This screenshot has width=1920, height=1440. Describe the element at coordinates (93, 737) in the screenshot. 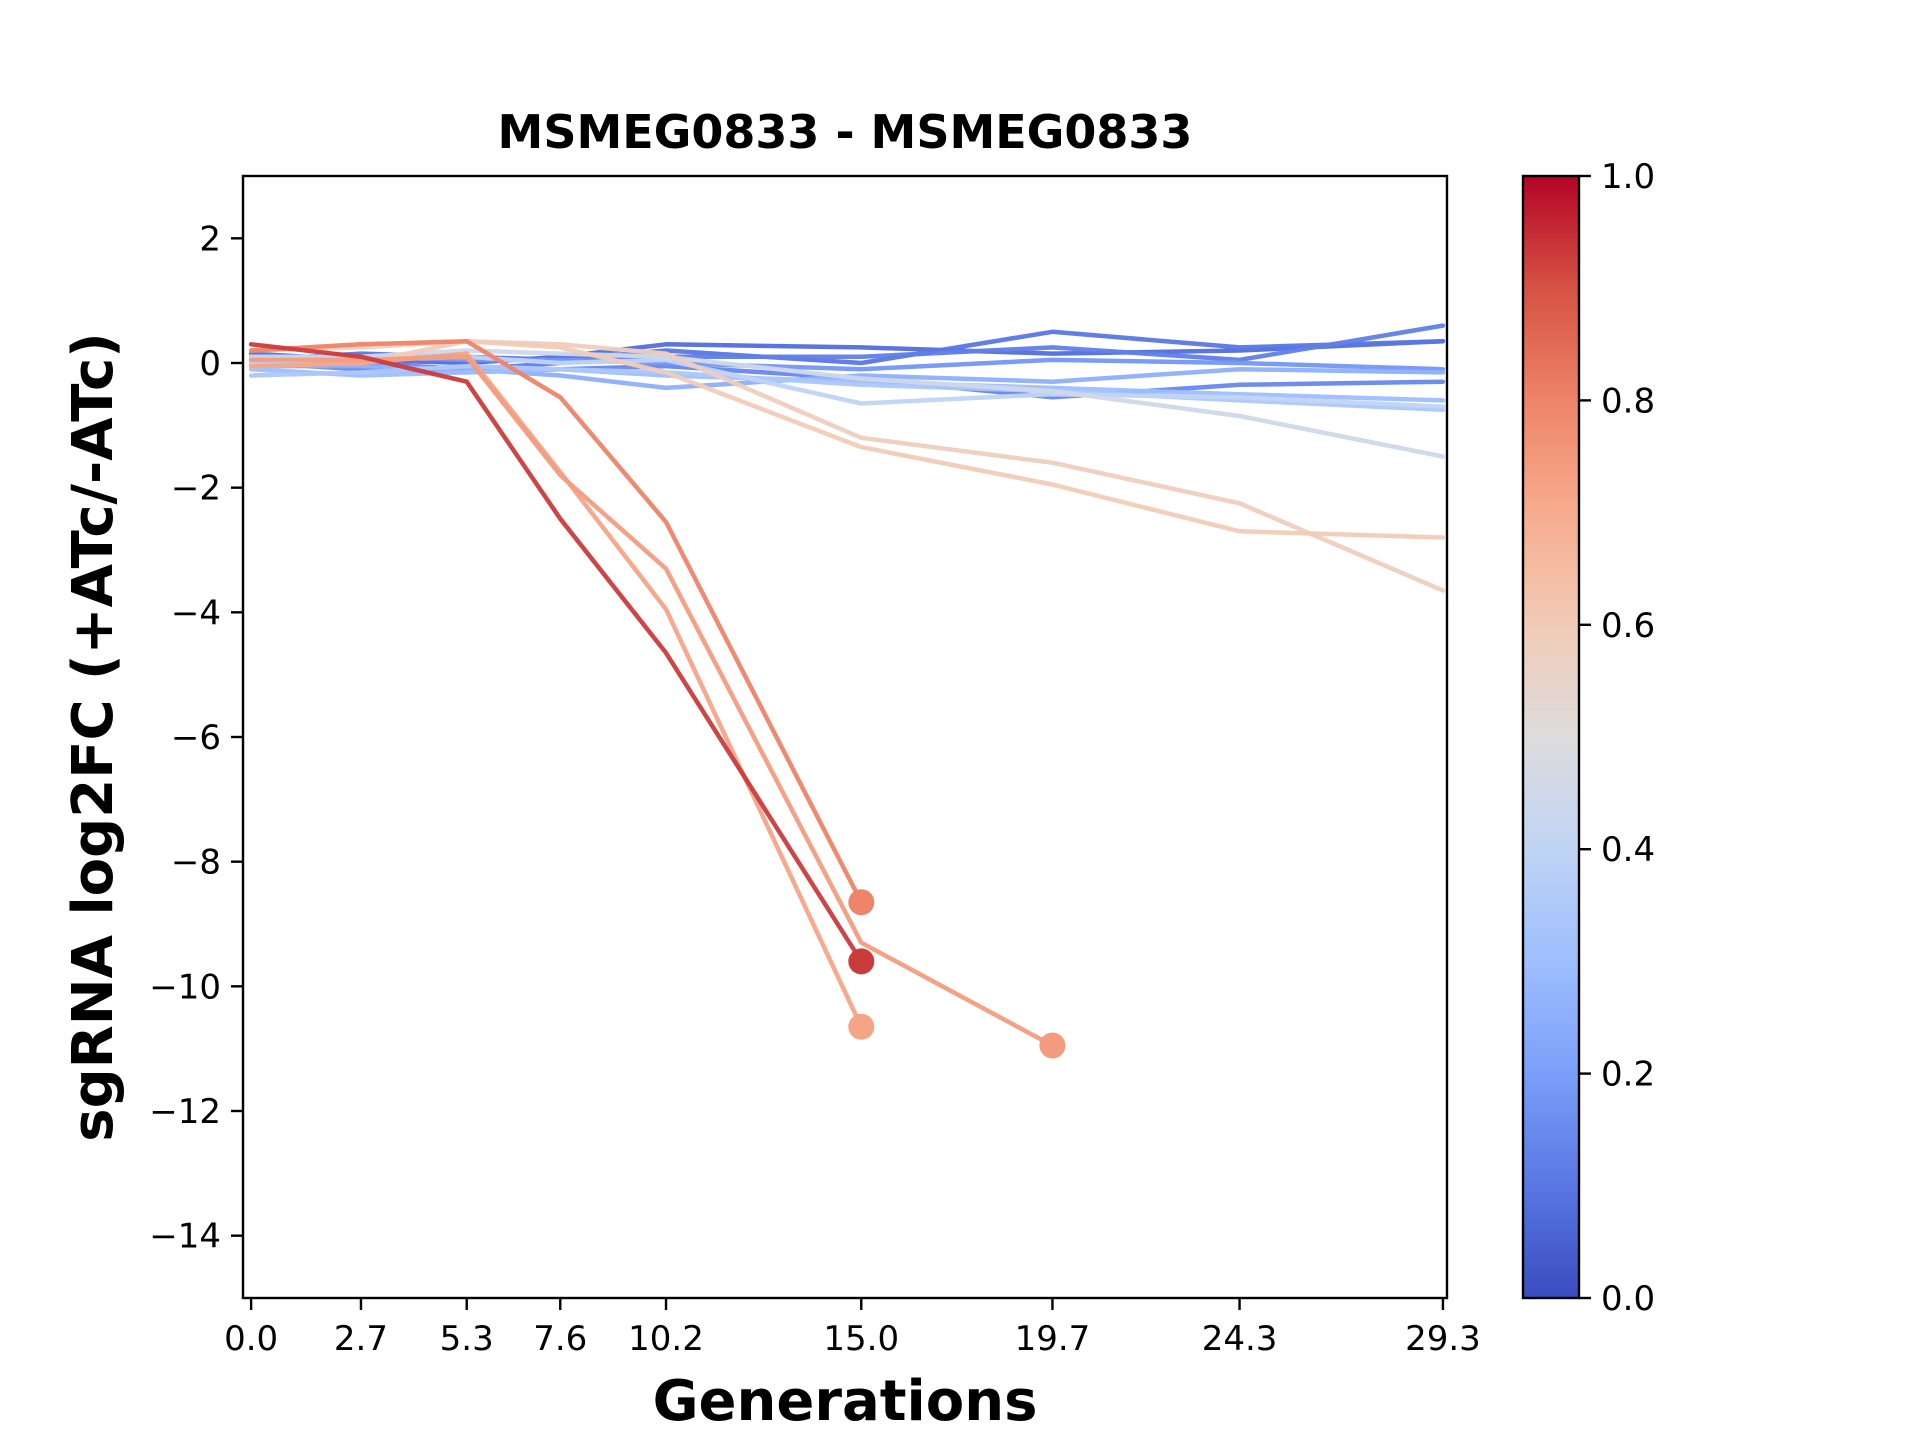

I see `y-axis-label: sgRNA log2FC (+ATc/-ATc)` at that location.